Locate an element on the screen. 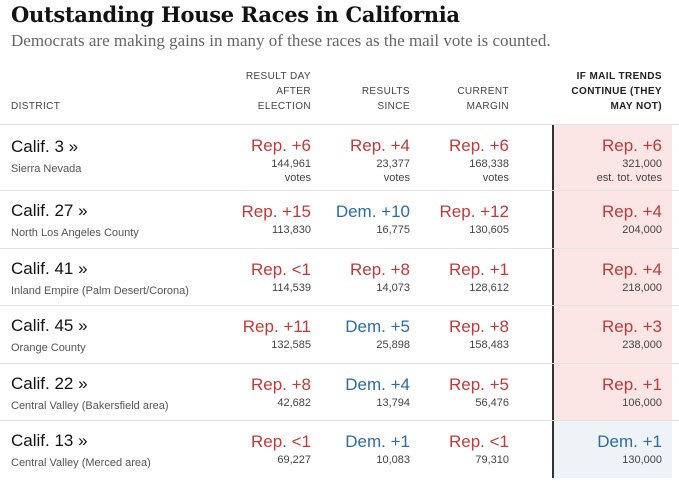 The height and width of the screenshot is (481, 679). vote-count: 69,227 is located at coordinates (294, 460).